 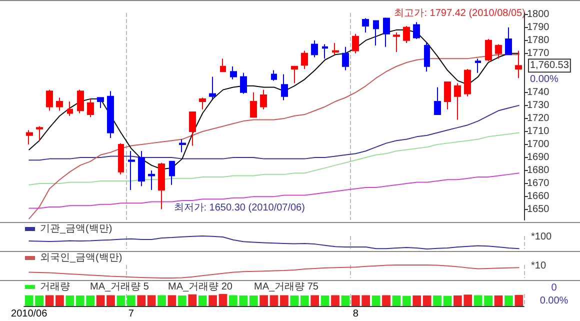 I want to click on x-tick-label: 8, so click(x=355, y=314).